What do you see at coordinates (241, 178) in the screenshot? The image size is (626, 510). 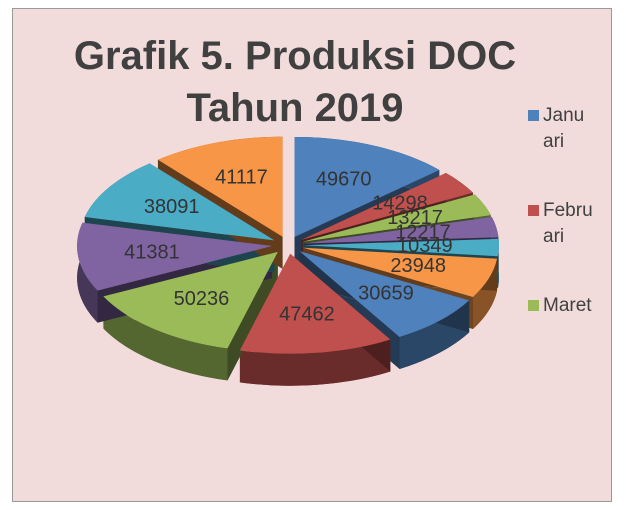 I see `data-label: 41117` at bounding box center [241, 178].